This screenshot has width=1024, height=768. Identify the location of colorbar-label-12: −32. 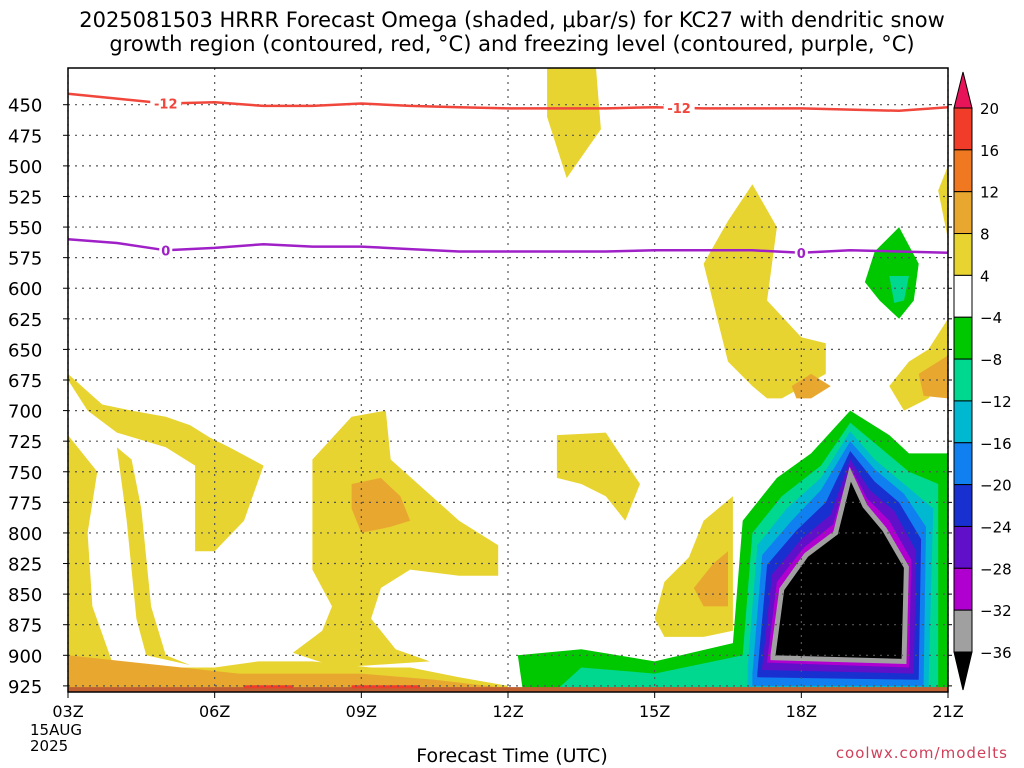
(996, 611).